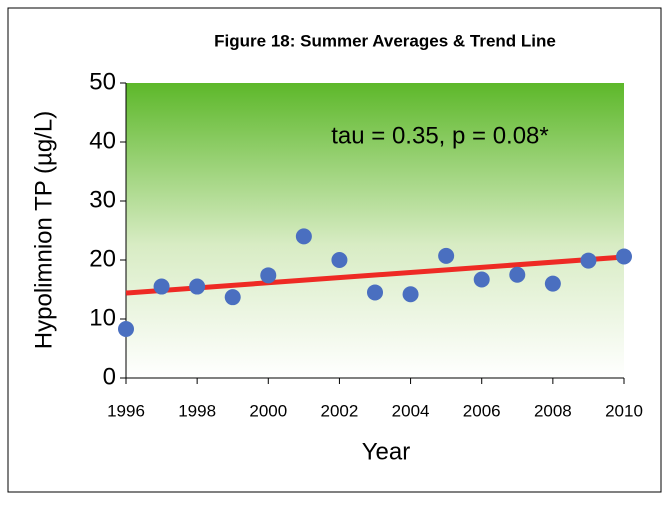 Image resolution: width=670 pixels, height=507 pixels. Describe the element at coordinates (375, 275) in the screenshot. I see `trend-line` at that location.